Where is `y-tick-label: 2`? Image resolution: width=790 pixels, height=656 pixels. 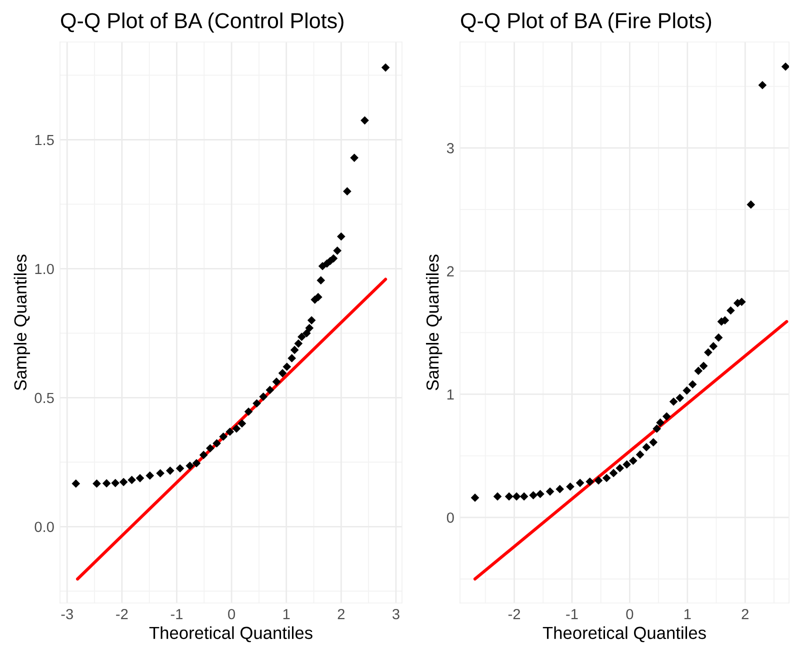
y-tick-label: 2 is located at coordinates (450, 271).